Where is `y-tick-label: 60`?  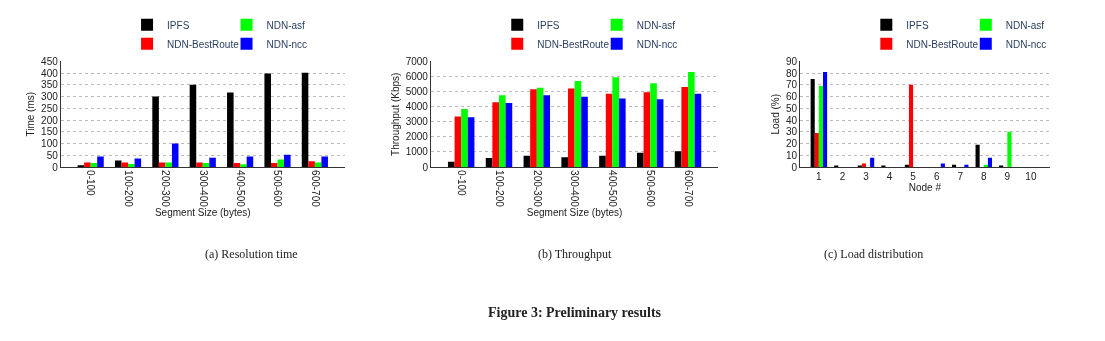
y-tick-label: 60 is located at coordinates (791, 97).